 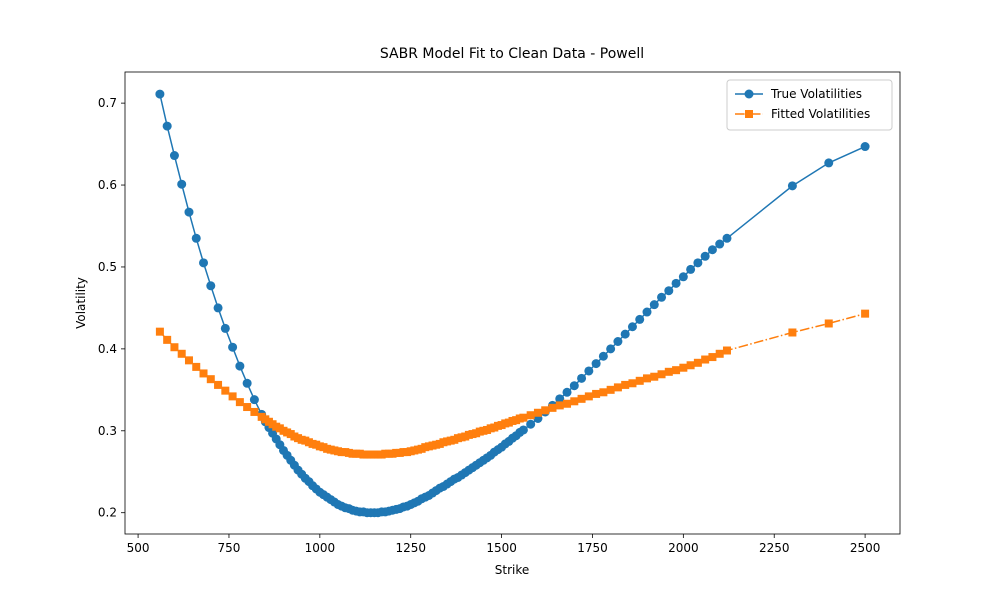 I want to click on x-tick-label: 2500, so click(x=865, y=548).